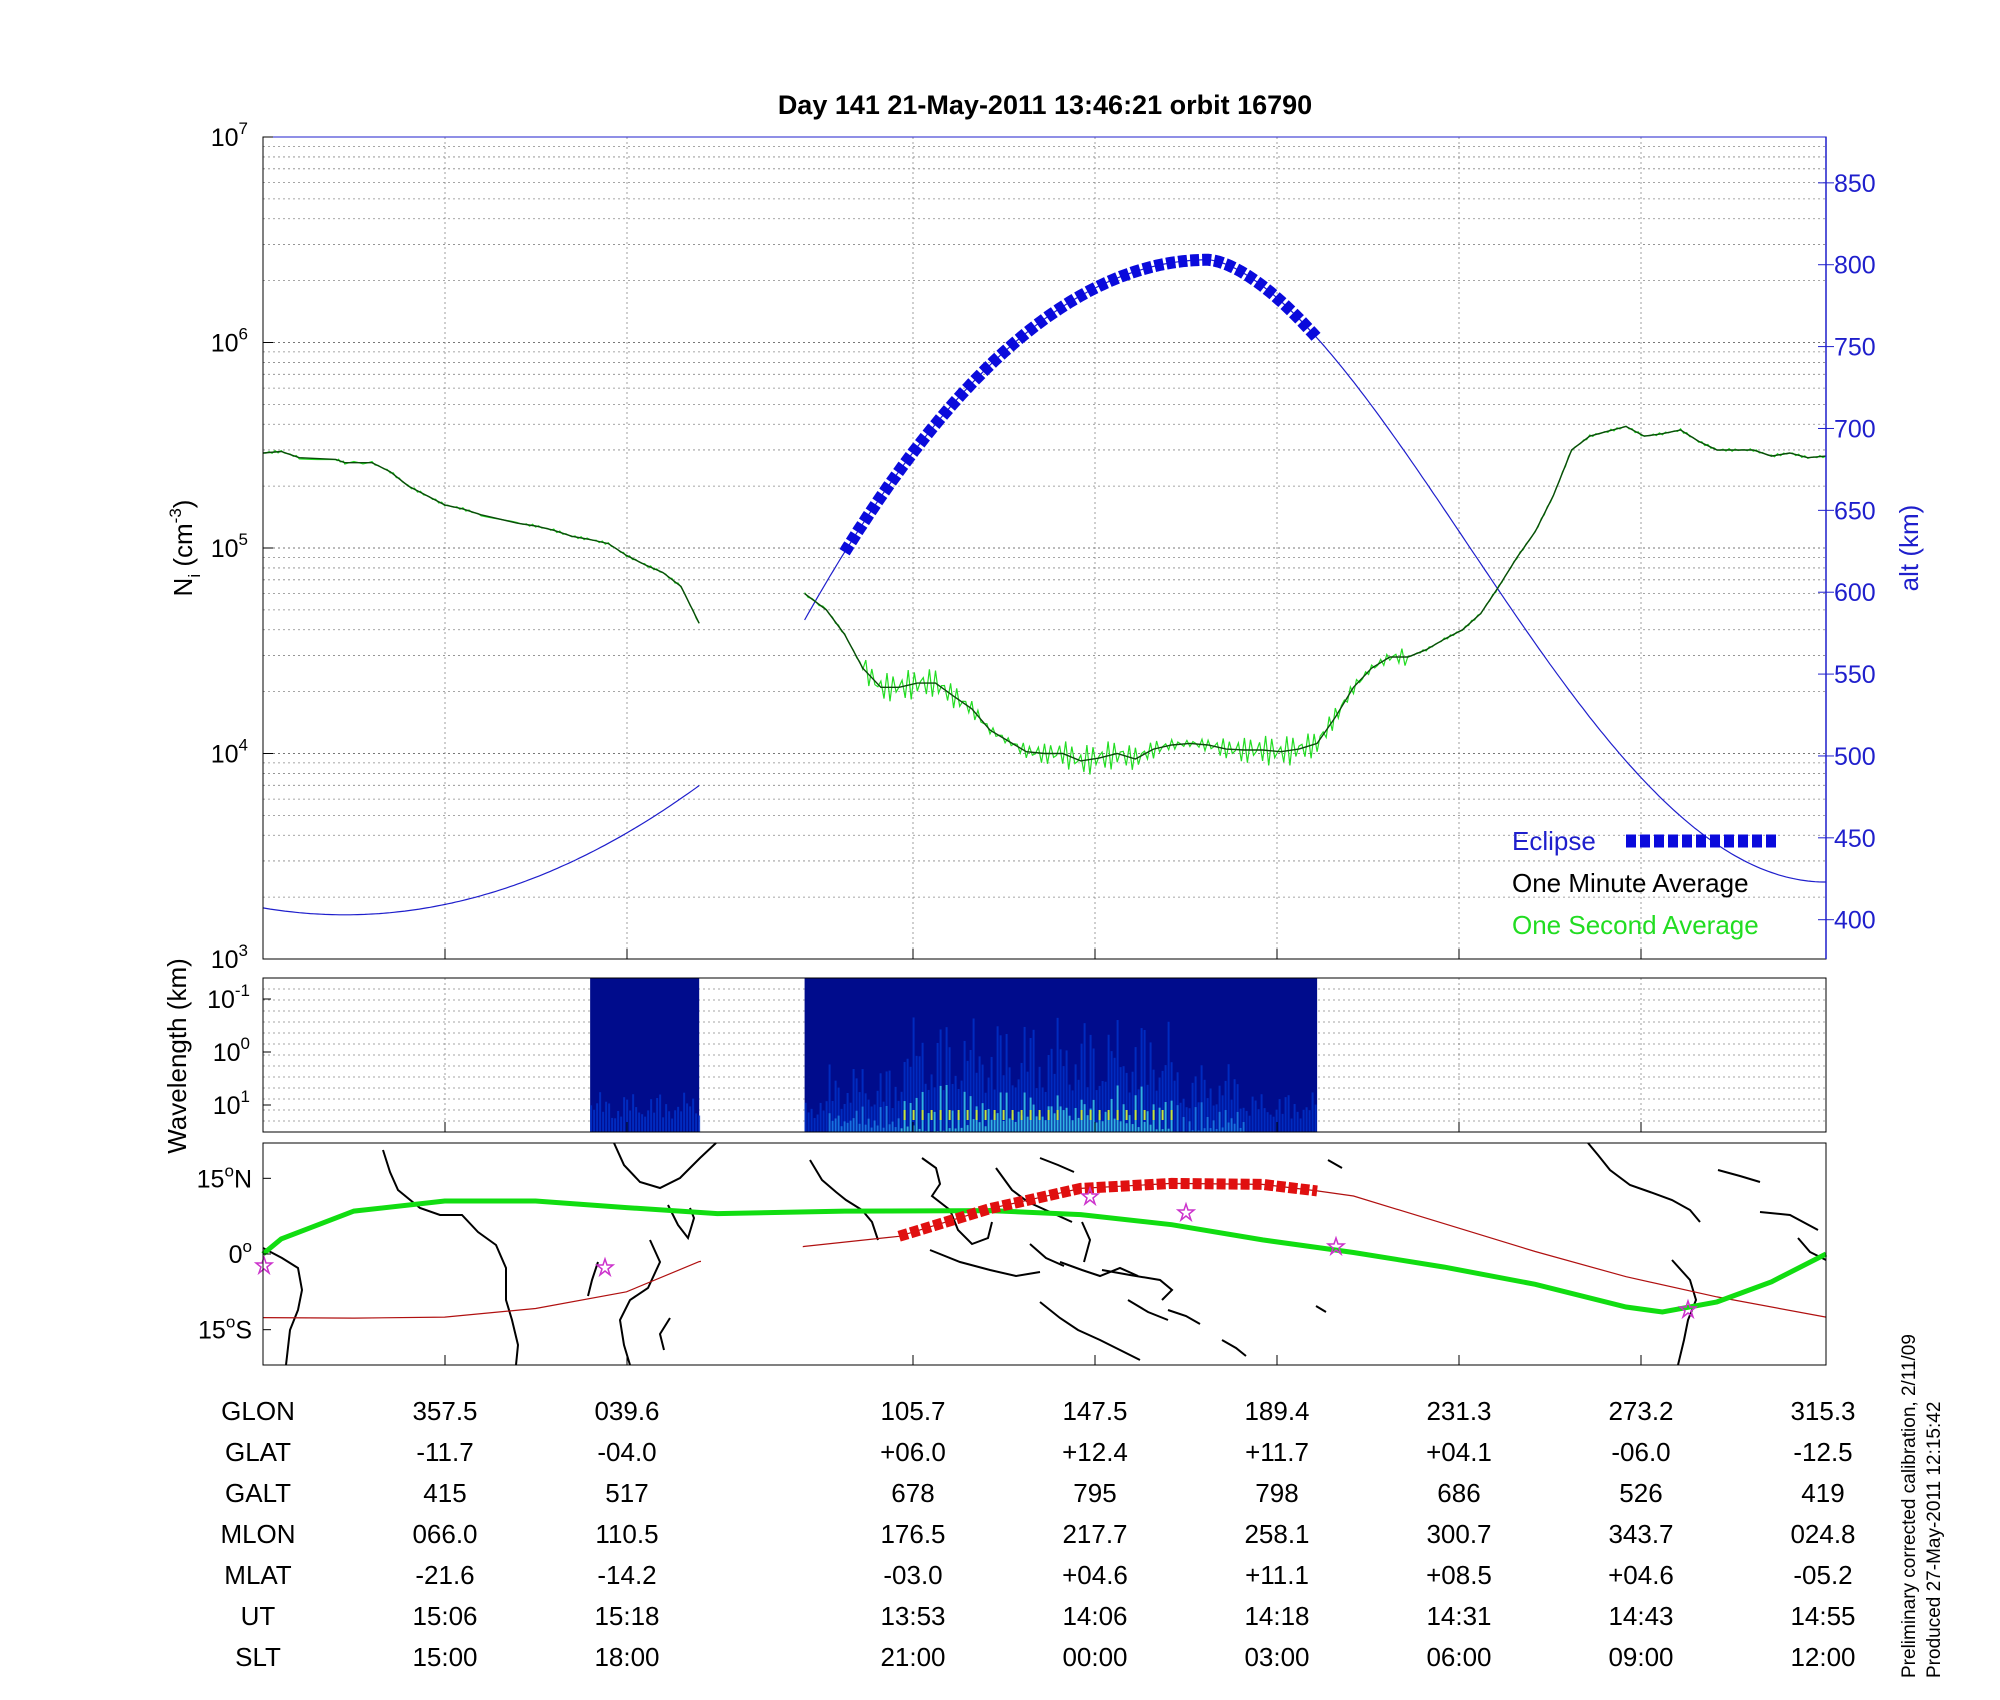 The width and height of the screenshot is (2000, 1700). What do you see at coordinates (1099, 1269) in the screenshot?
I see `coast-sulawesi` at bounding box center [1099, 1269].